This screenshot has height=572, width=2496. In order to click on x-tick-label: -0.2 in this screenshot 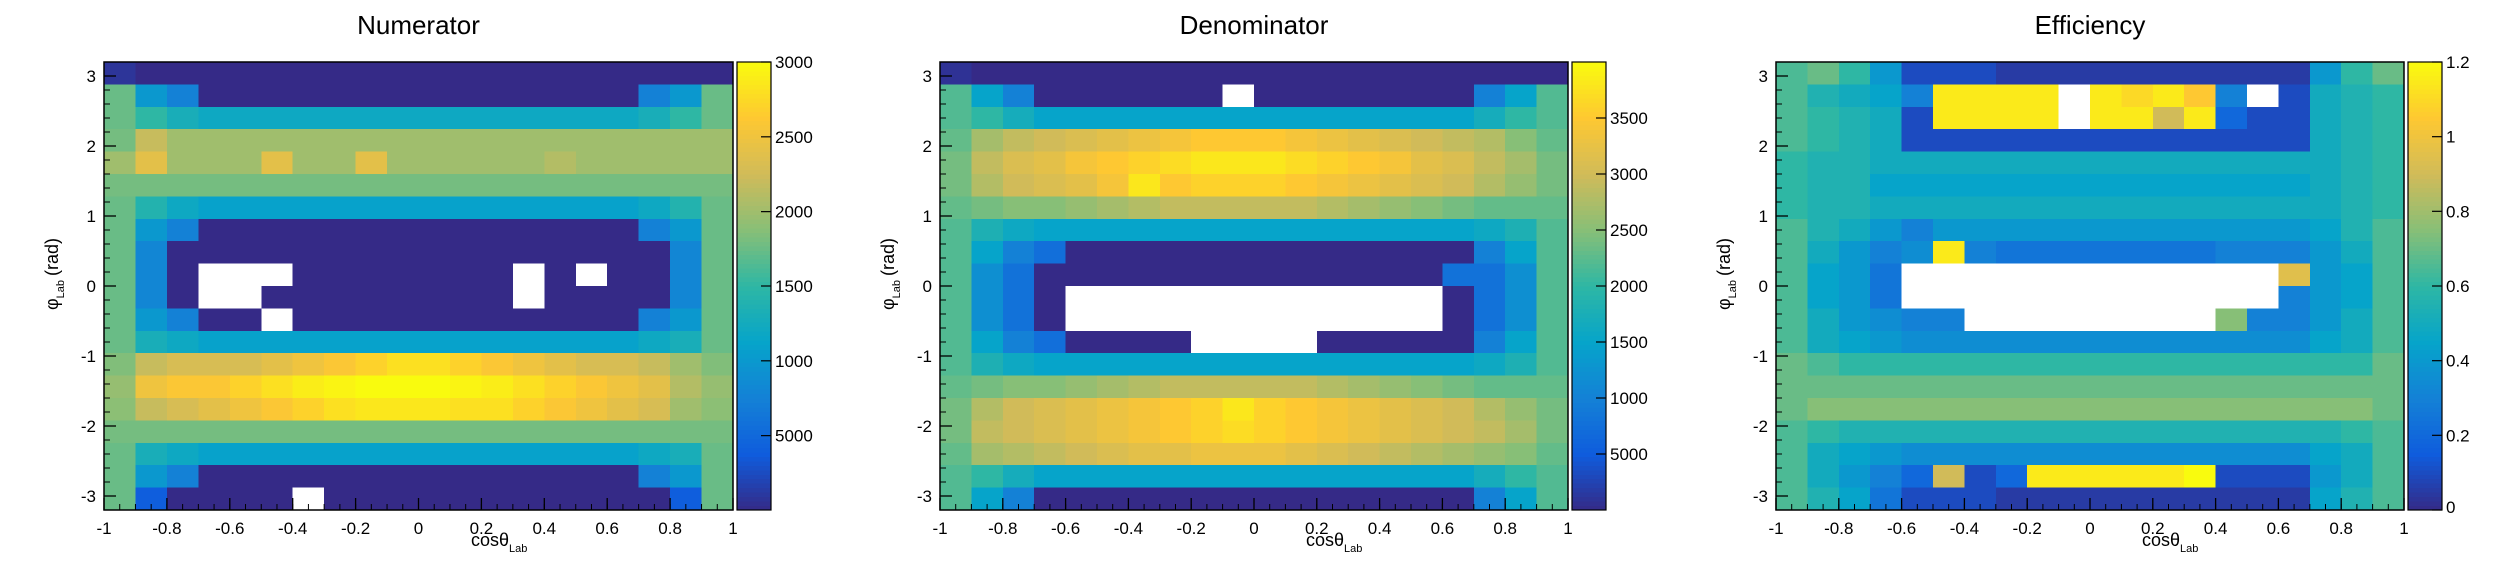, I will do `click(2027, 528)`.